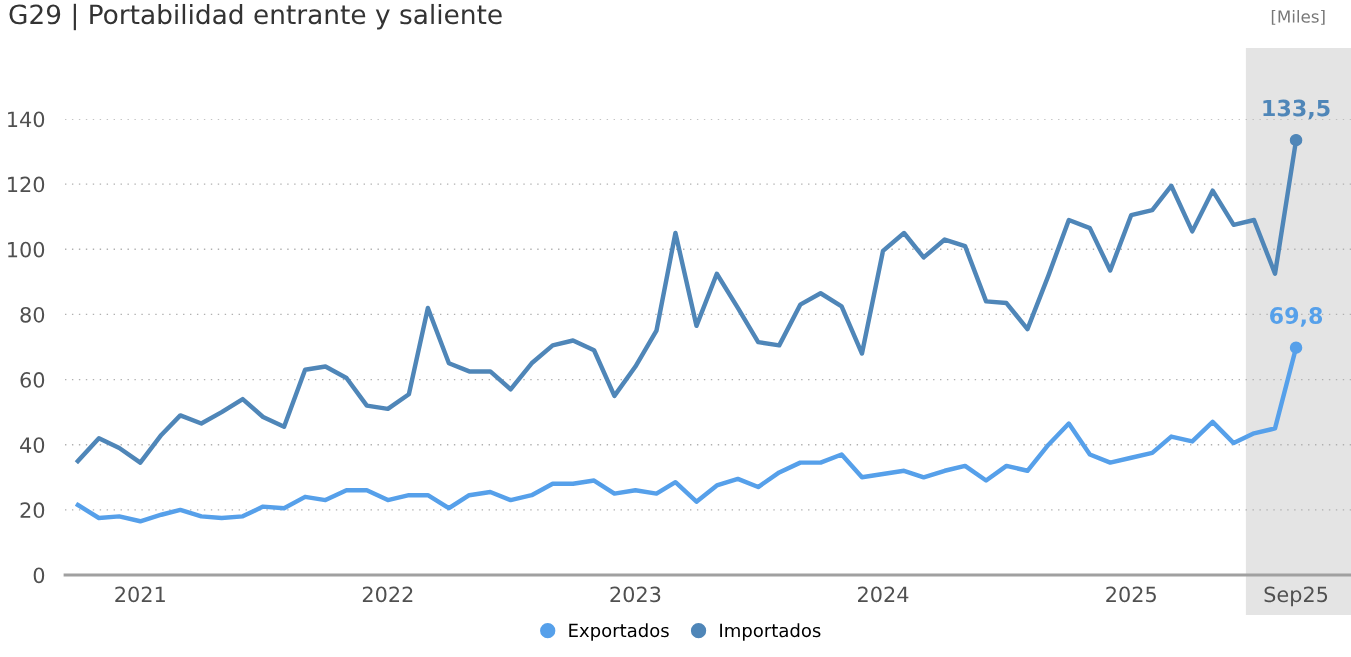  What do you see at coordinates (32, 314) in the screenshot?
I see `y-tick-label: 80` at bounding box center [32, 314].